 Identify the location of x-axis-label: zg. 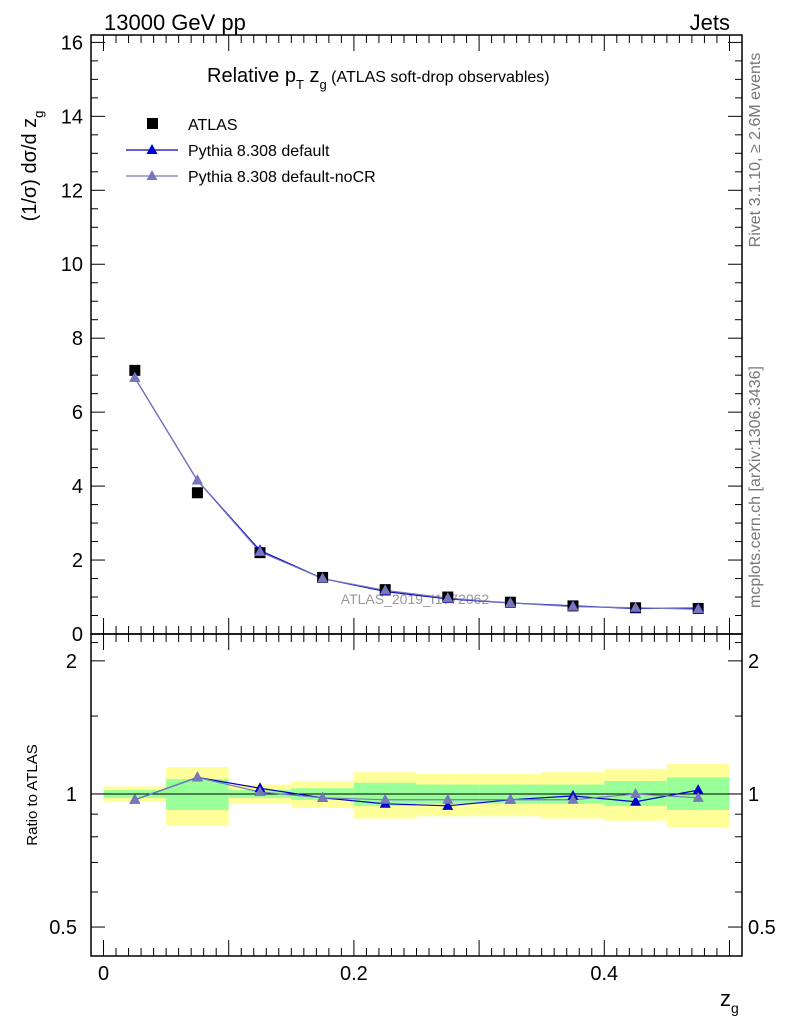
(729, 1001).